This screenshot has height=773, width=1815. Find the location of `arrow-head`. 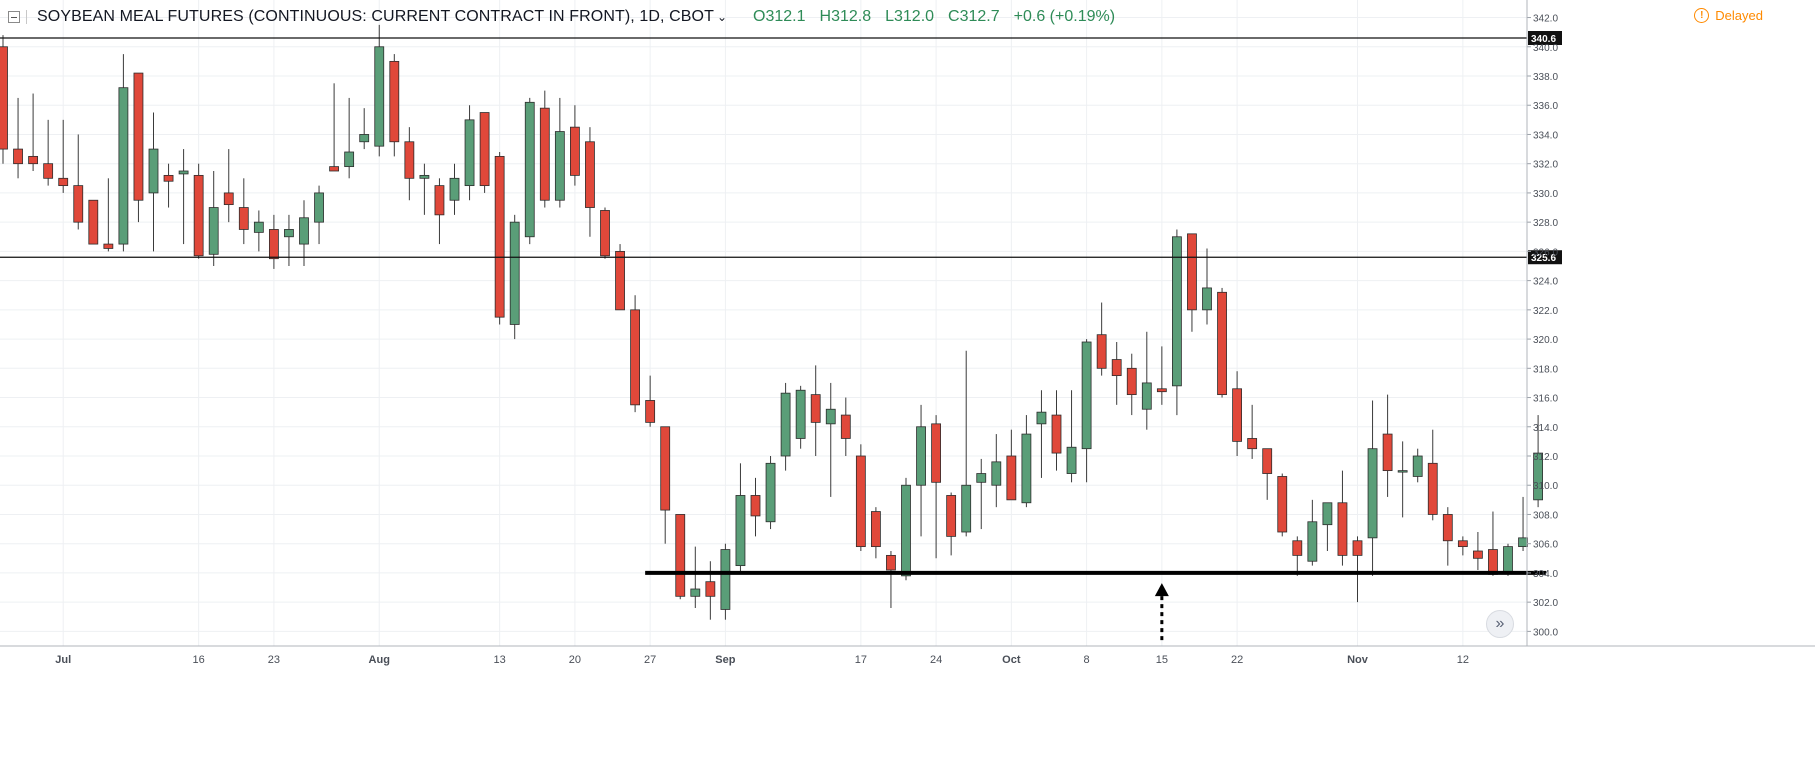

arrow-head is located at coordinates (1161, 590).